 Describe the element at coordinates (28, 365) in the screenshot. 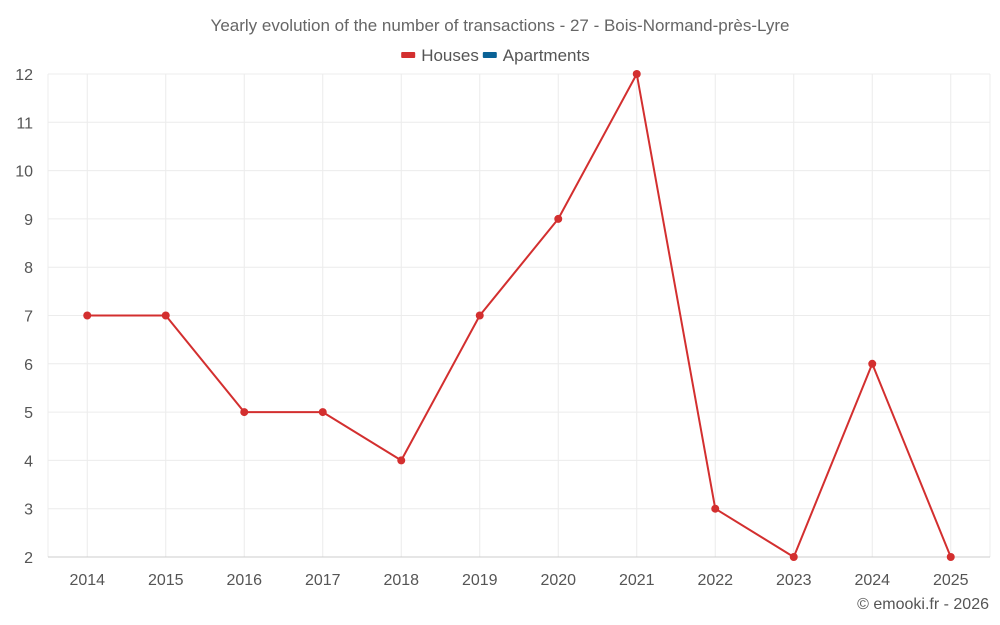

I see `y-tick-label: 6` at that location.